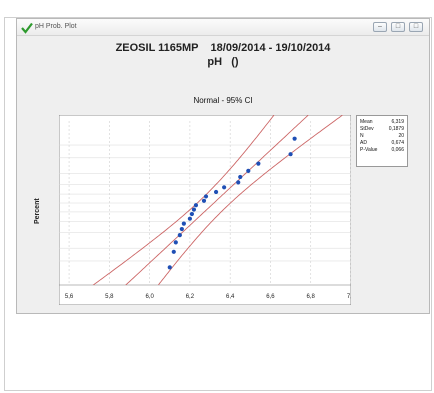 This screenshot has width=434, height=393. I want to click on stat-row-pvalue: P-Value 0,066, so click(382, 150).